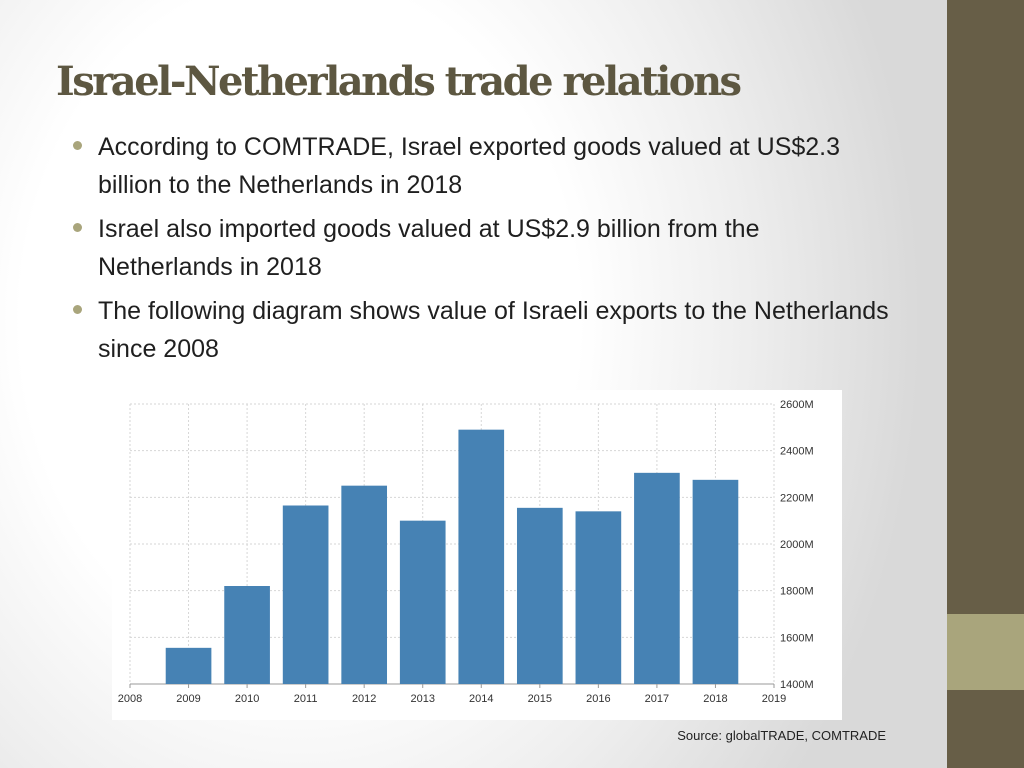 This screenshot has height=768, width=1024. I want to click on x-tick-label: 2012, so click(364, 699).